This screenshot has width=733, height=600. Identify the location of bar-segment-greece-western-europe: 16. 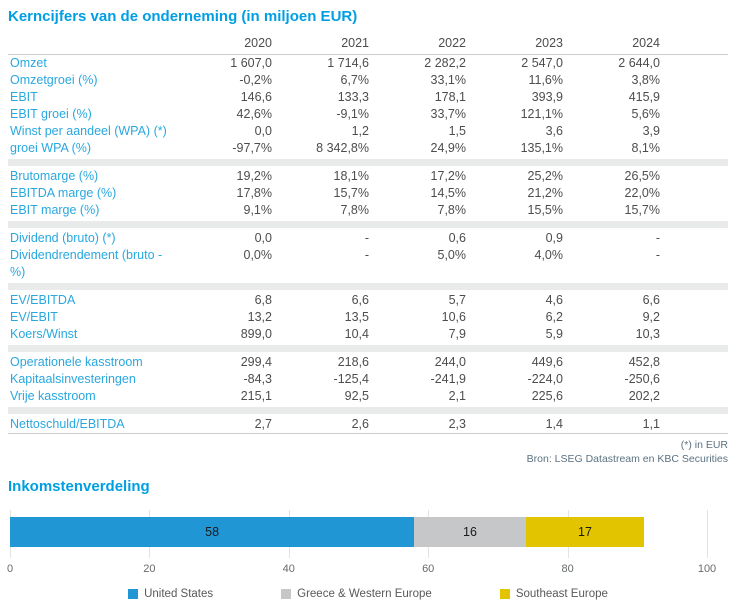
(470, 532).